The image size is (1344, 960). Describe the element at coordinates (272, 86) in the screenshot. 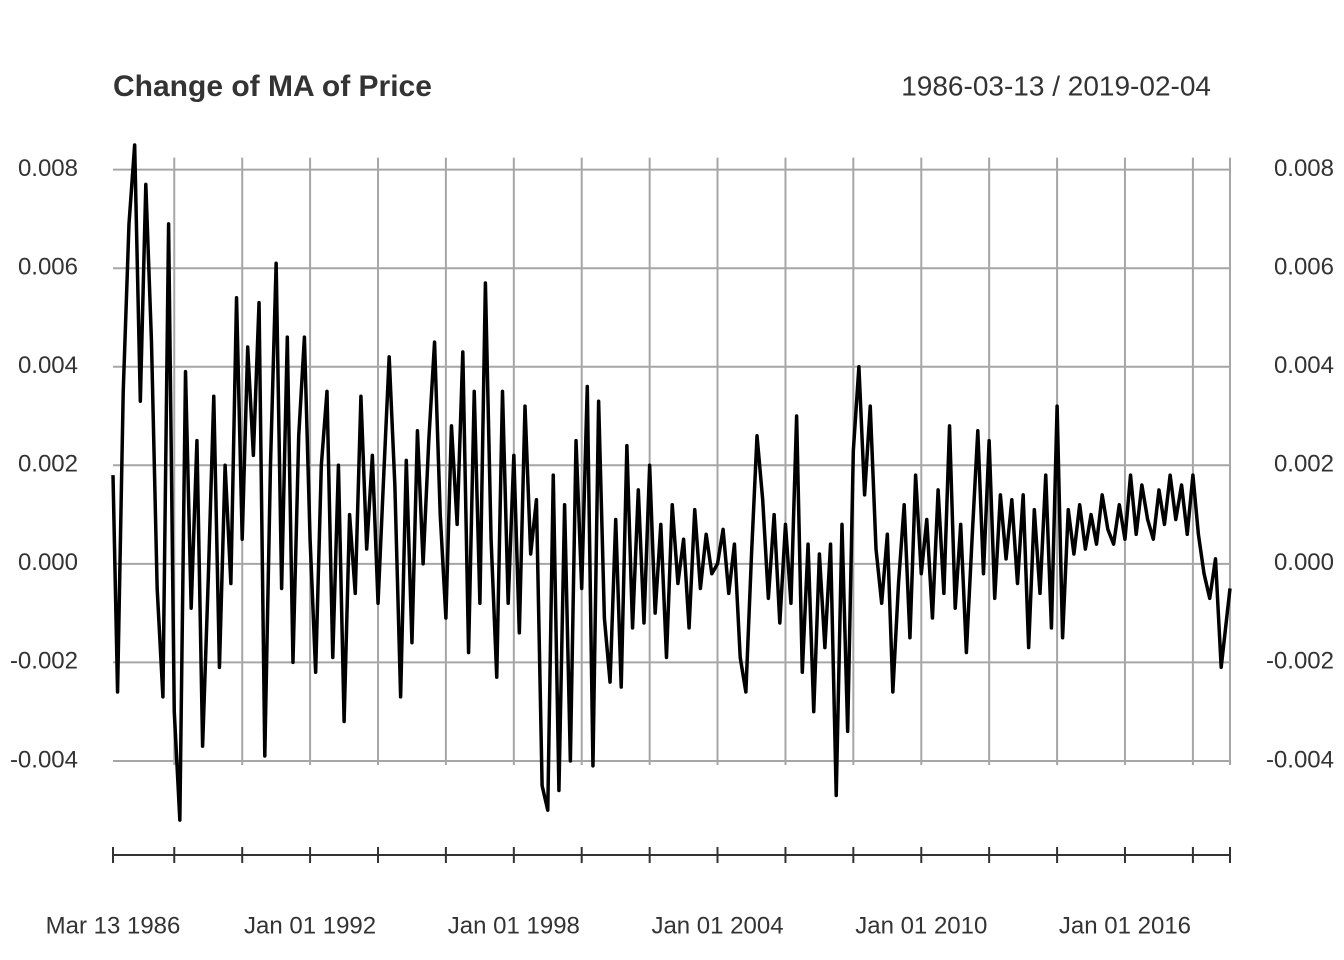

I see `chart-title: Change of MA of Price` at that location.